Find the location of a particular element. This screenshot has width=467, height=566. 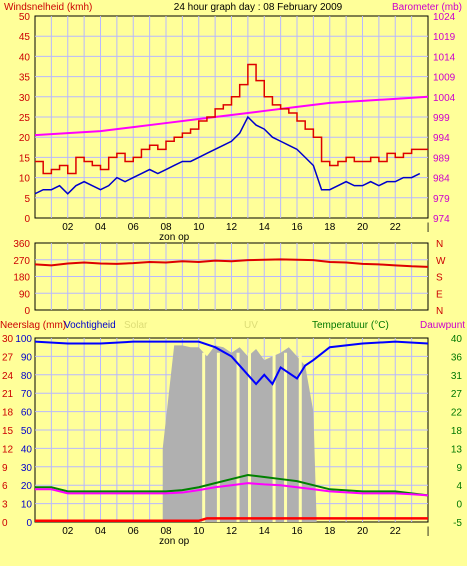

baro-y-tick: 1024 is located at coordinates (444, 17).